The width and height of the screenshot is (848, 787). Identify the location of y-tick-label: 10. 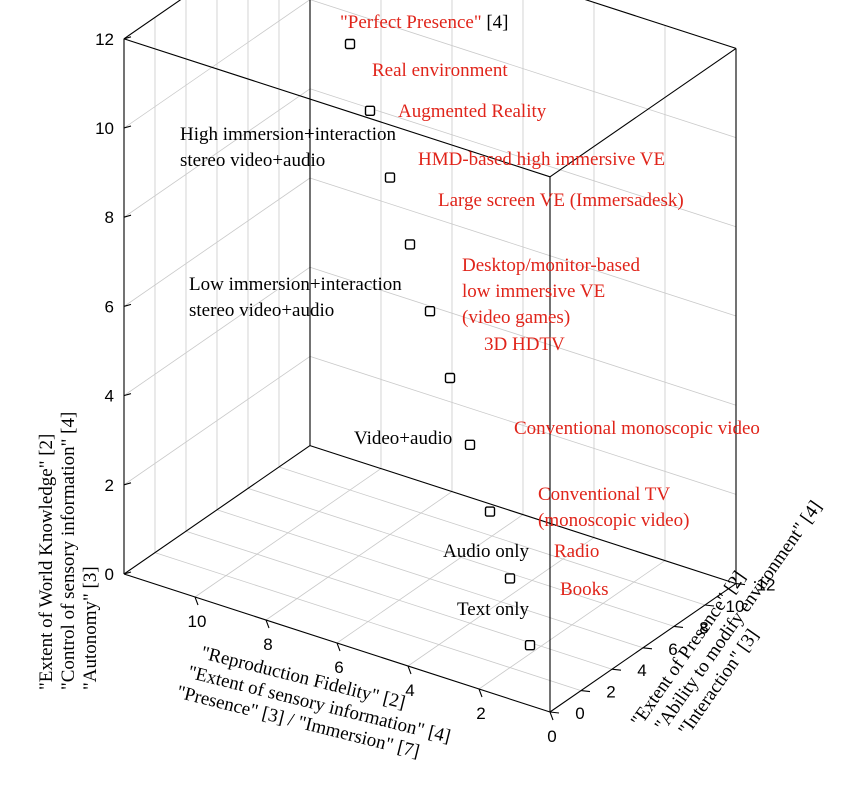
(735, 606).